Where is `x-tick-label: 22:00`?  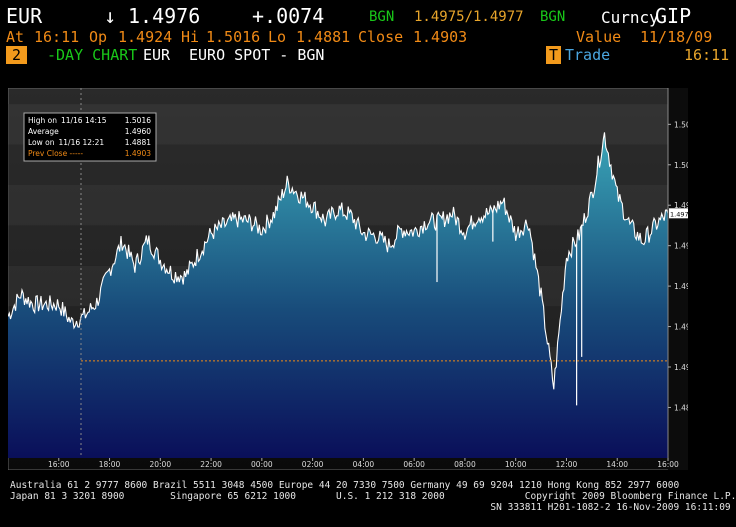
x-tick-label: 22:00 is located at coordinates (211, 464).